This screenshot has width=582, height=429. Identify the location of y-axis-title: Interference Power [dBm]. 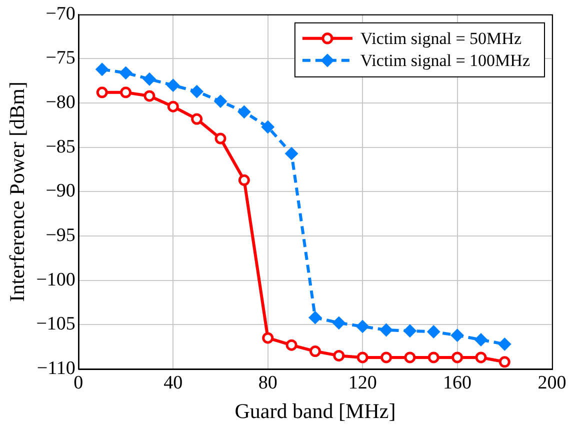
(17, 191).